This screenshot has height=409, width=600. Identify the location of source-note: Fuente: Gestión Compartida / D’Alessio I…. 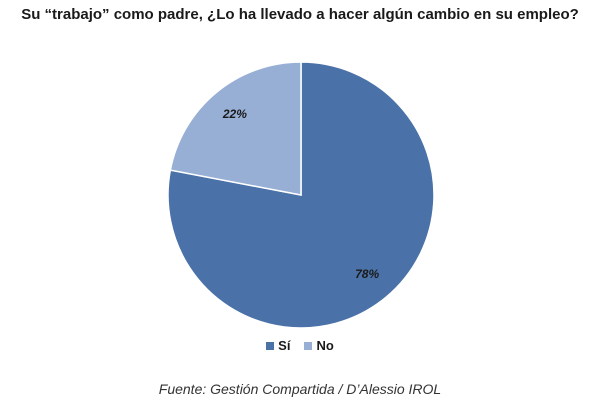
(300, 389).